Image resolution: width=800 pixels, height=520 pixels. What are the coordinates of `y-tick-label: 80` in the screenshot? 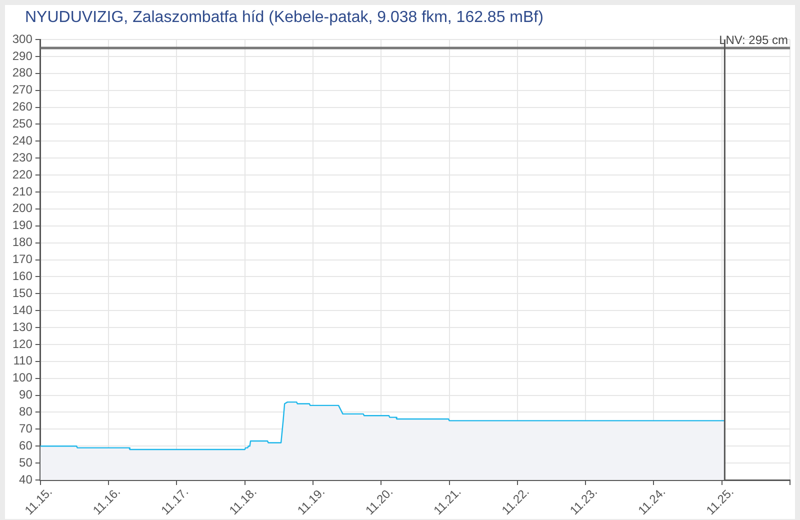 It's located at (26, 411).